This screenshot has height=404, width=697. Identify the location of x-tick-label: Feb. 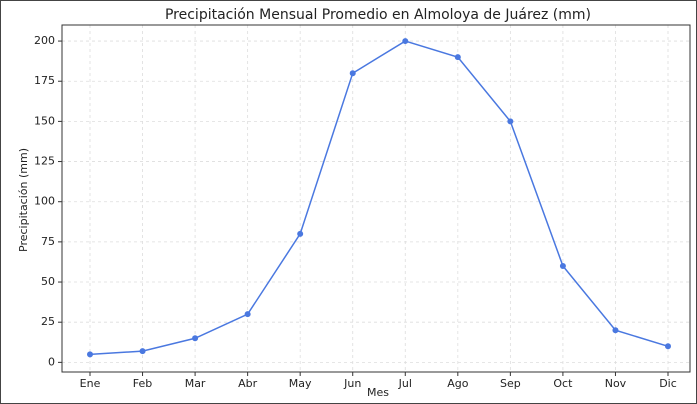
(142, 383).